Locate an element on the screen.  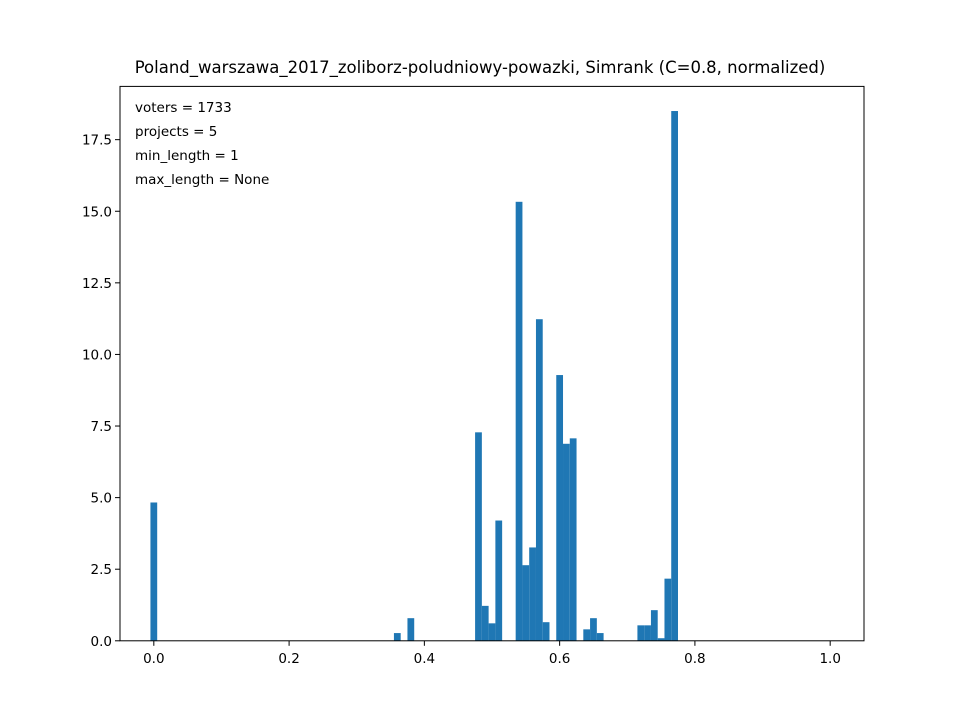
y-axis: 0.0 2.5 5.0 7.5 10.0 12.5 15.0 17.5 is located at coordinates (101, 391).